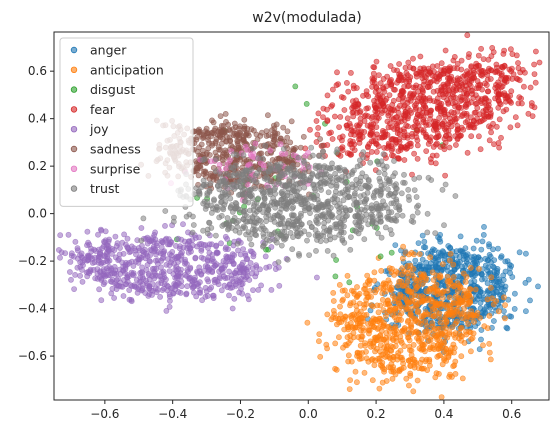 Image resolution: width=559 pixels, height=435 pixels. What do you see at coordinates (112, 89) in the screenshot?
I see `legend-label: disgust` at bounding box center [112, 89].